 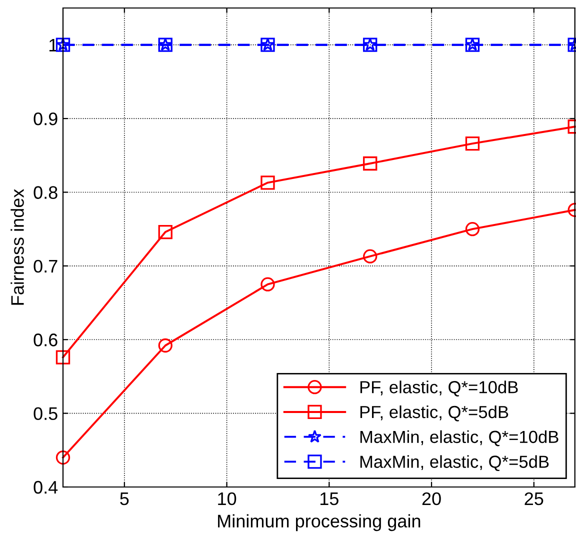 I want to click on legend-label: PF, elastic, Q*=10dB, so click(x=439, y=388).